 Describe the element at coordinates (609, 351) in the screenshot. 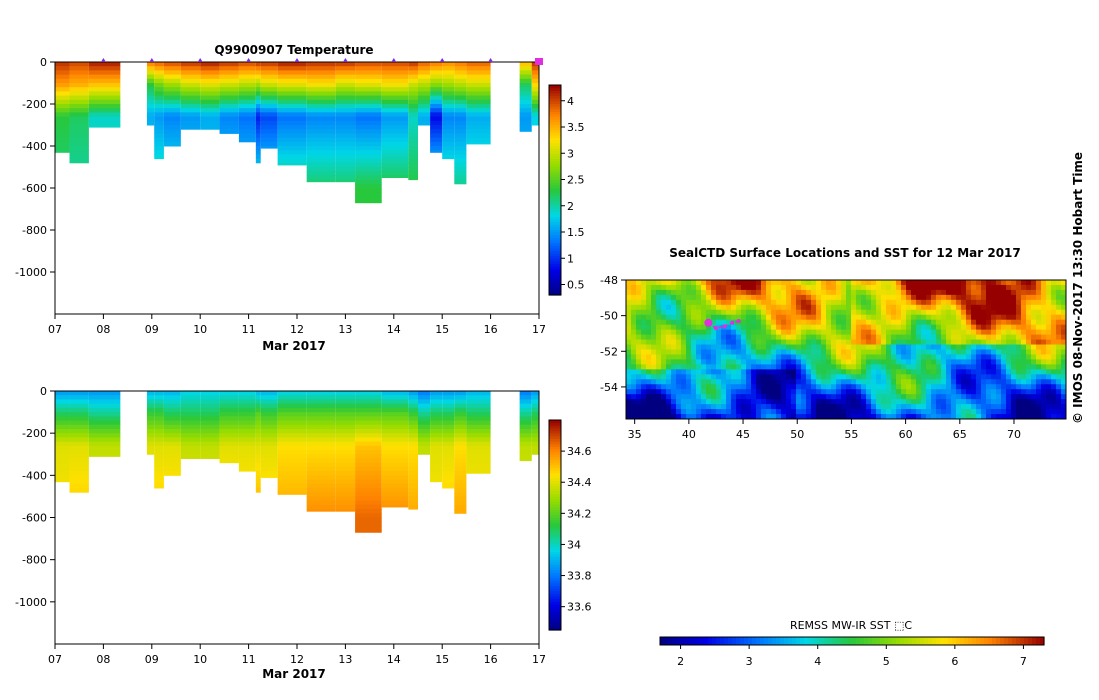

I see `y-tick-label: -52` at that location.